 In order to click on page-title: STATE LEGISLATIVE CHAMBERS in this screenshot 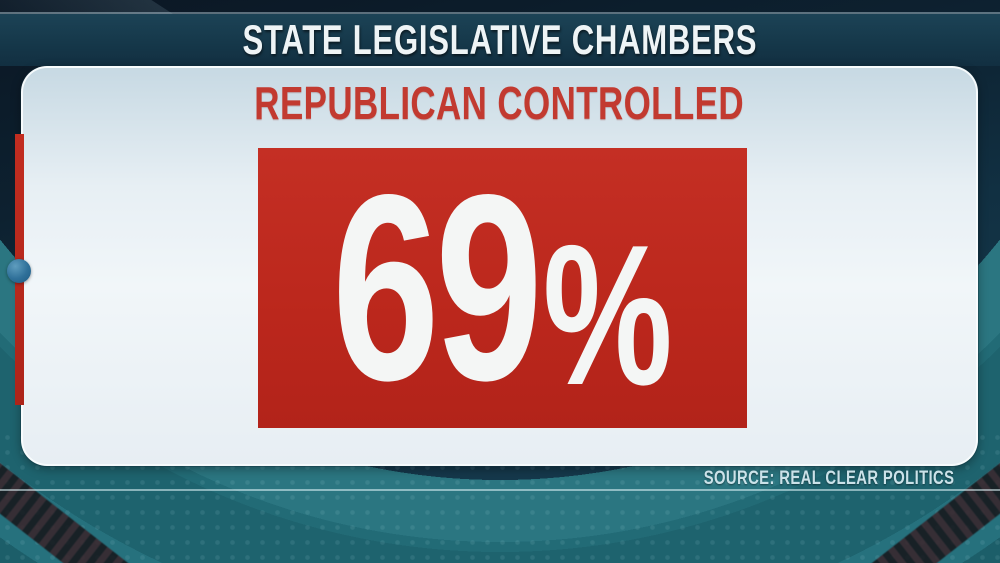, I will do `click(500, 39)`.